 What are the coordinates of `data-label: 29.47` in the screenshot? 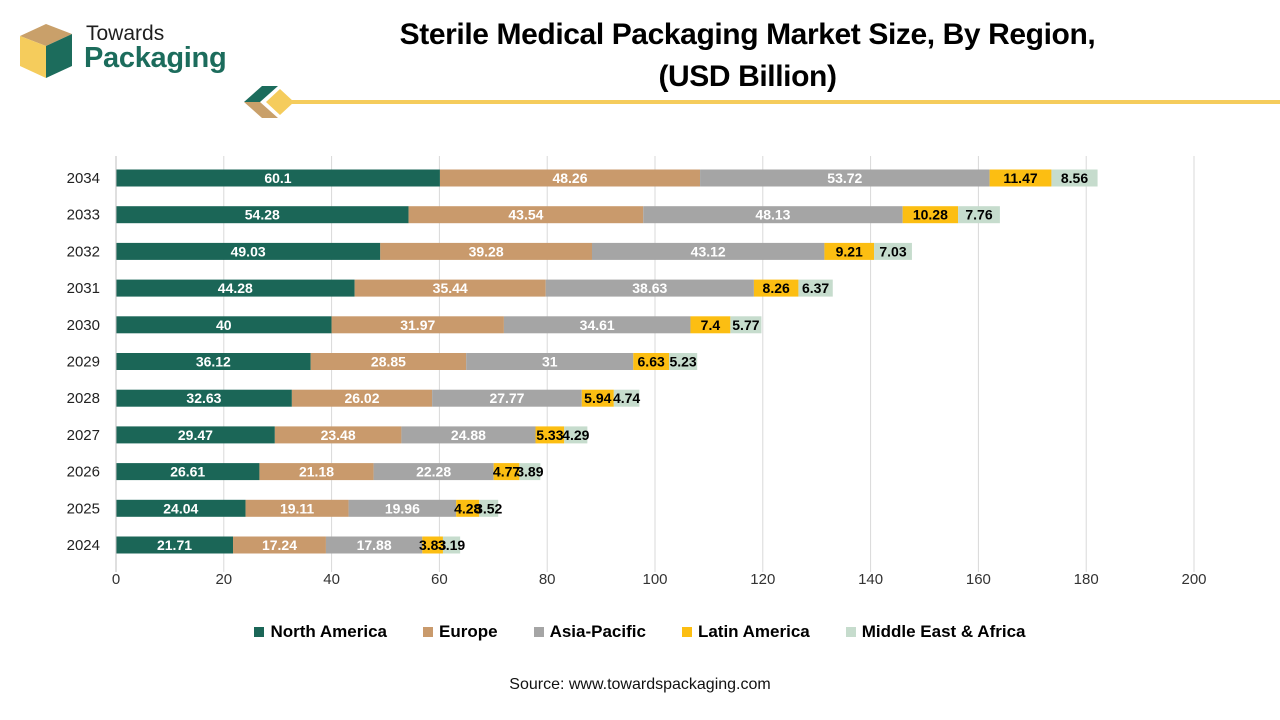 It's located at (195, 435).